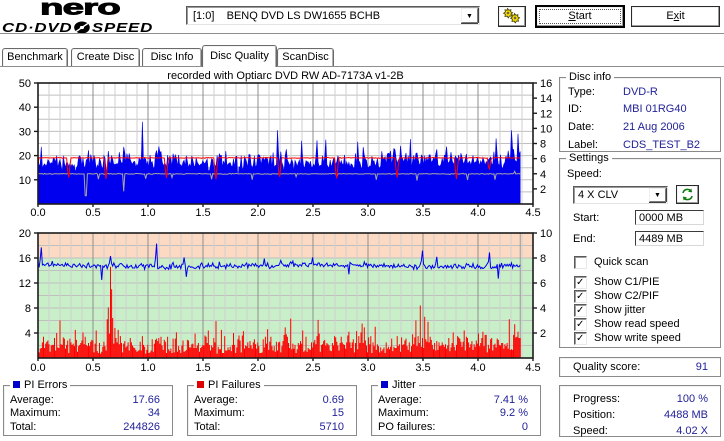 The height and width of the screenshot is (441, 724). What do you see at coordinates (546, 84) in the screenshot?
I see `y-right-tick-label: 16` at bounding box center [546, 84].